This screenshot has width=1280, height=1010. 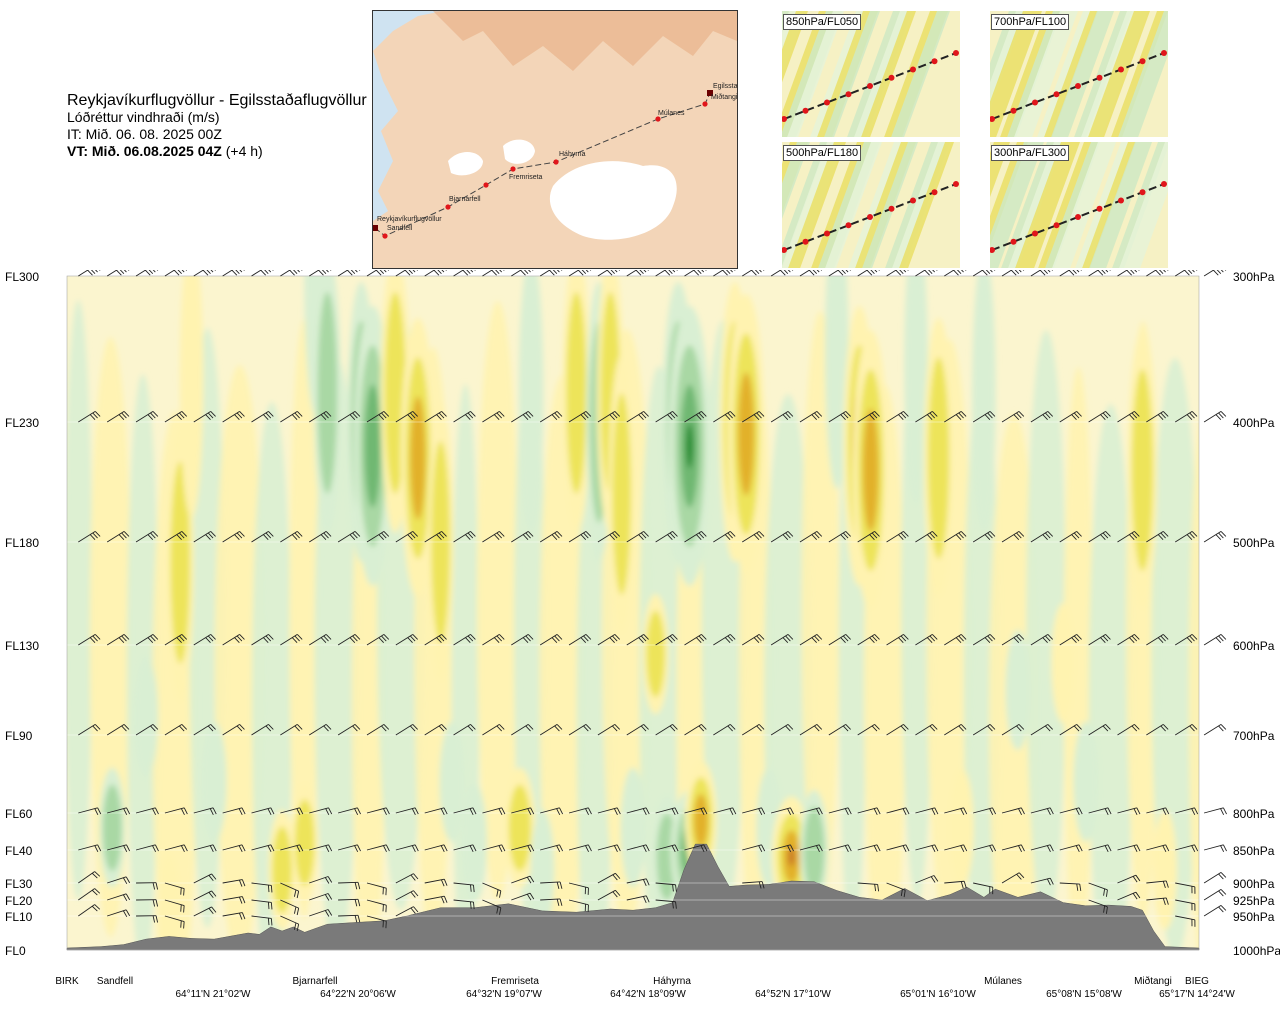 What do you see at coordinates (1030, 153) in the screenshot?
I see `minimap-300-label: 300hPa/FL300` at bounding box center [1030, 153].